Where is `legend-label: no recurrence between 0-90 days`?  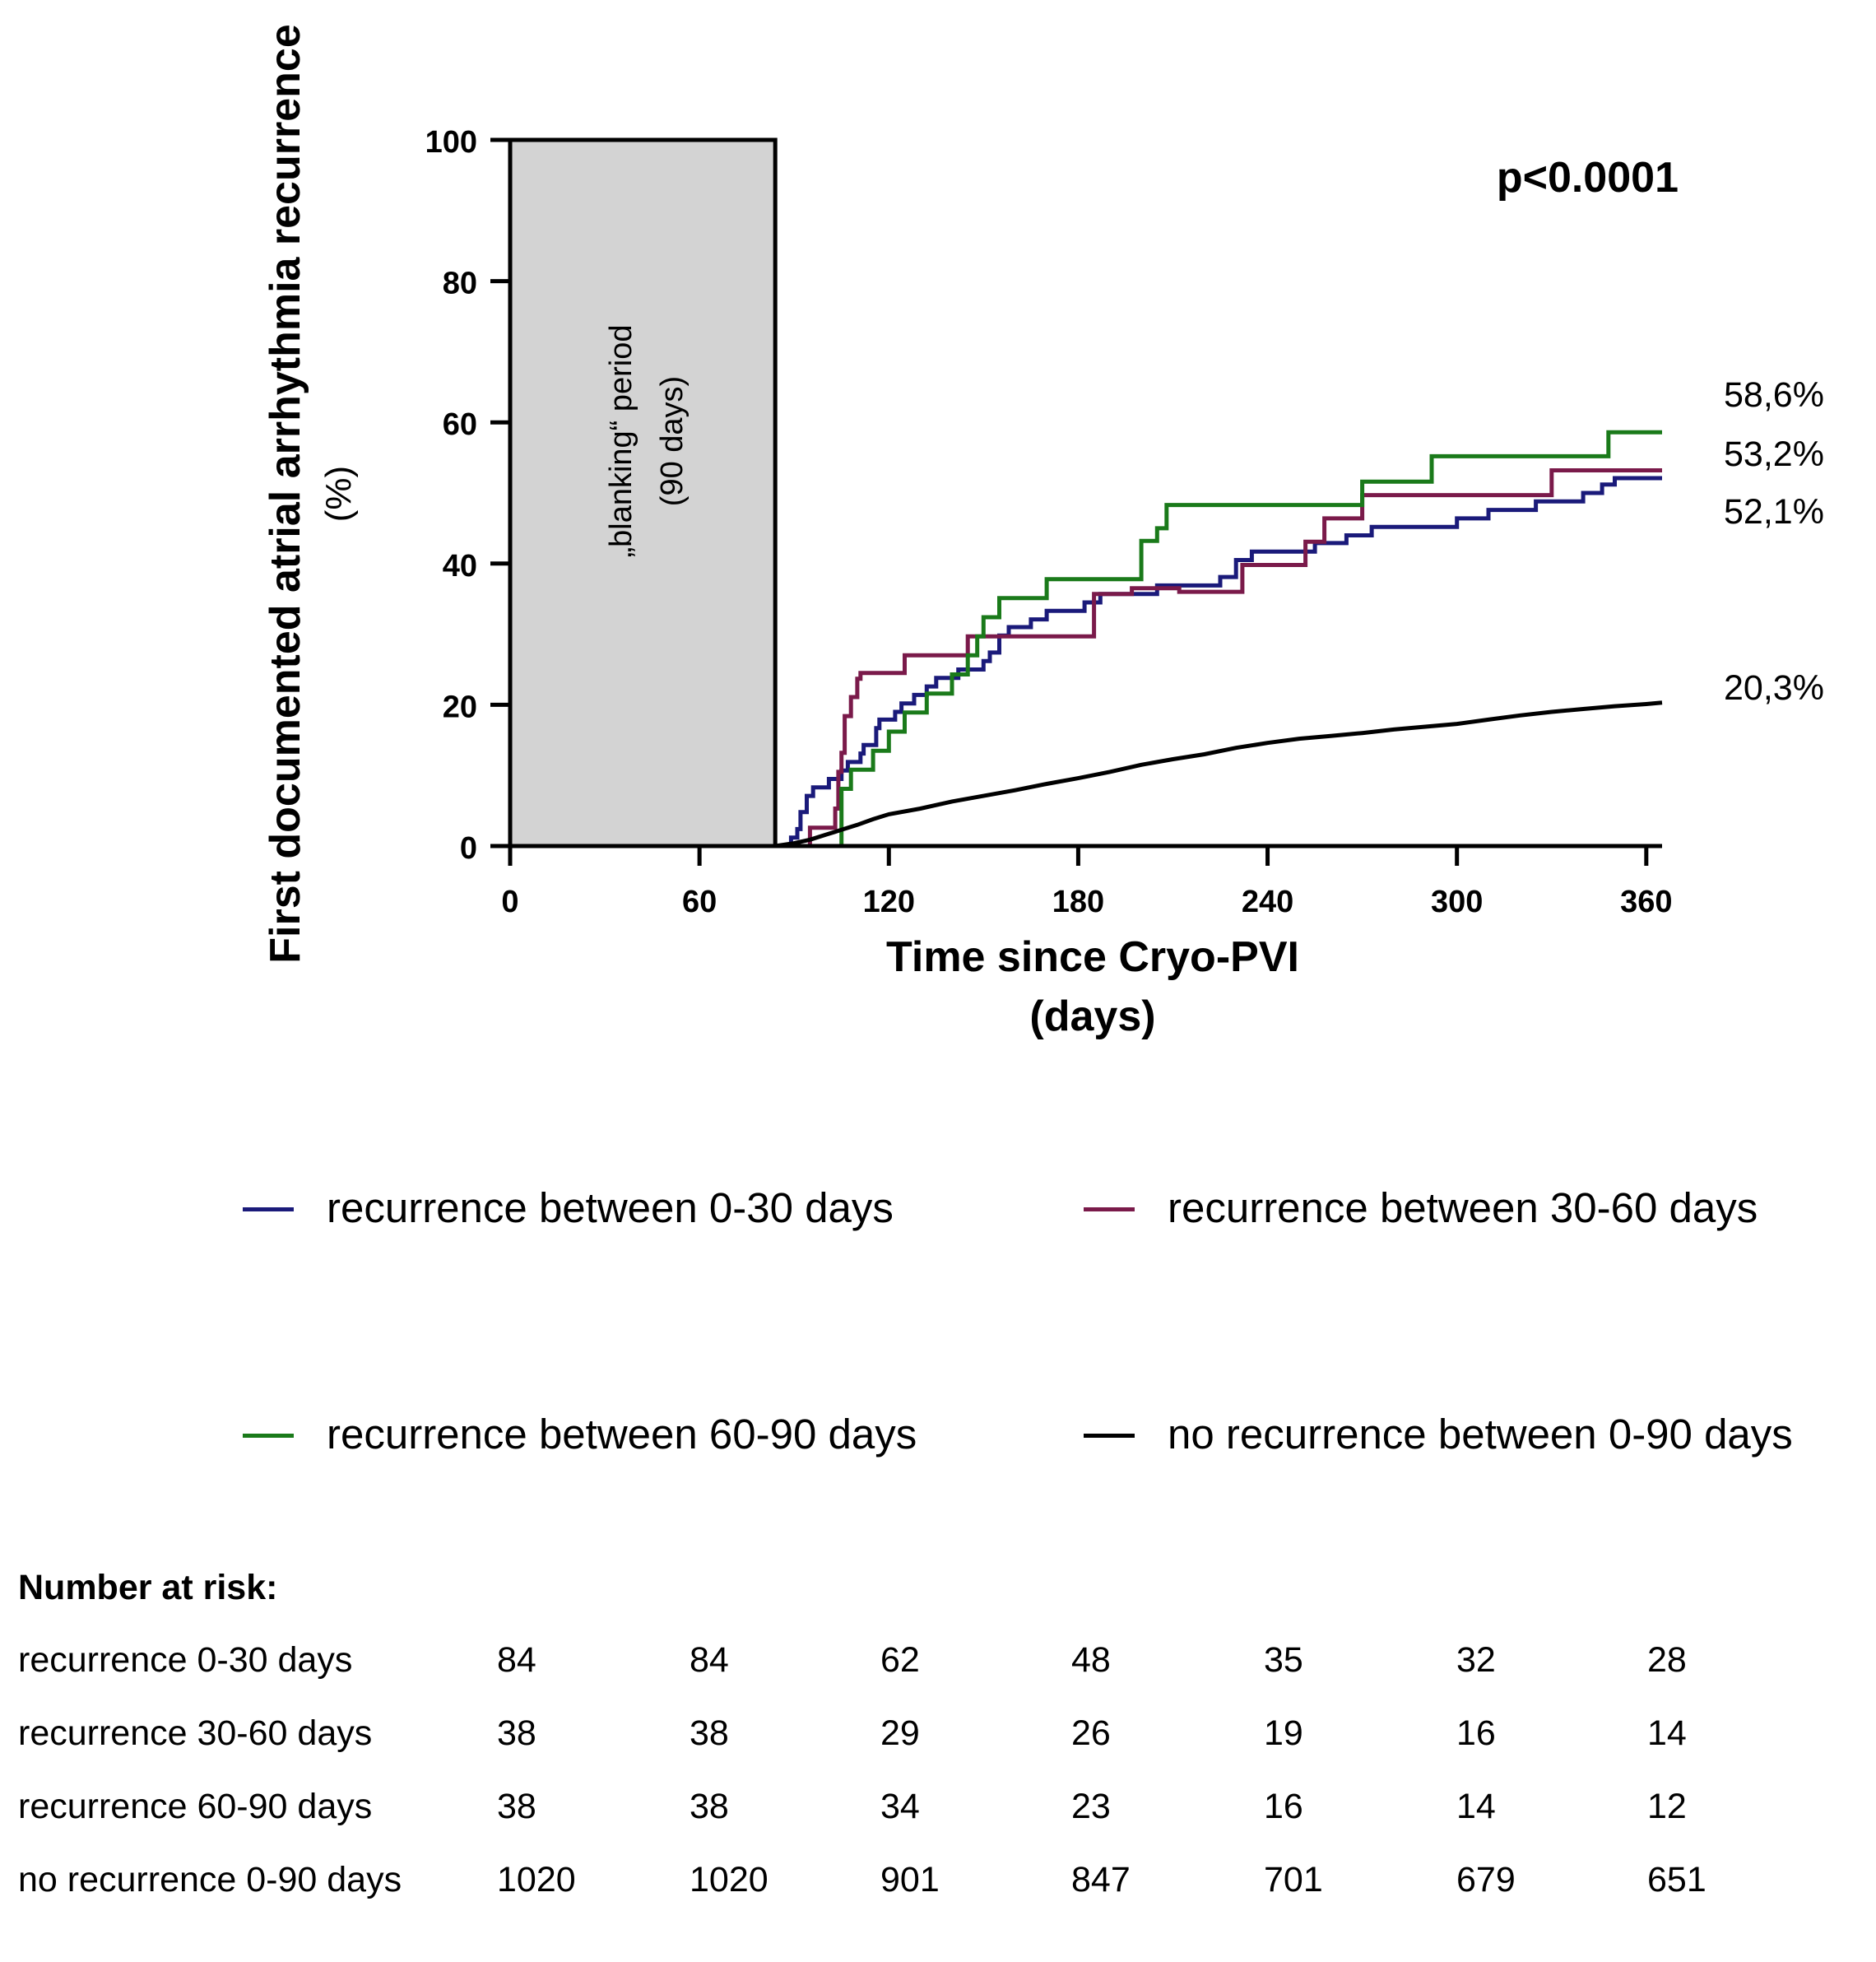
legend-label: no recurrence between 0-90 days is located at coordinates (1480, 1434).